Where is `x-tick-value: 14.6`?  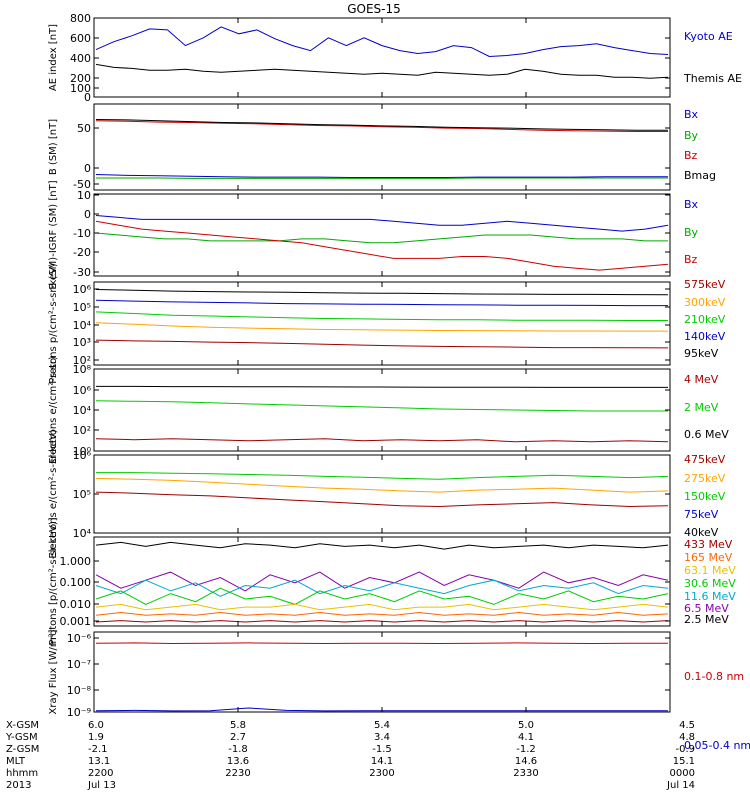
x-tick-value: 14.6 is located at coordinates (526, 761).